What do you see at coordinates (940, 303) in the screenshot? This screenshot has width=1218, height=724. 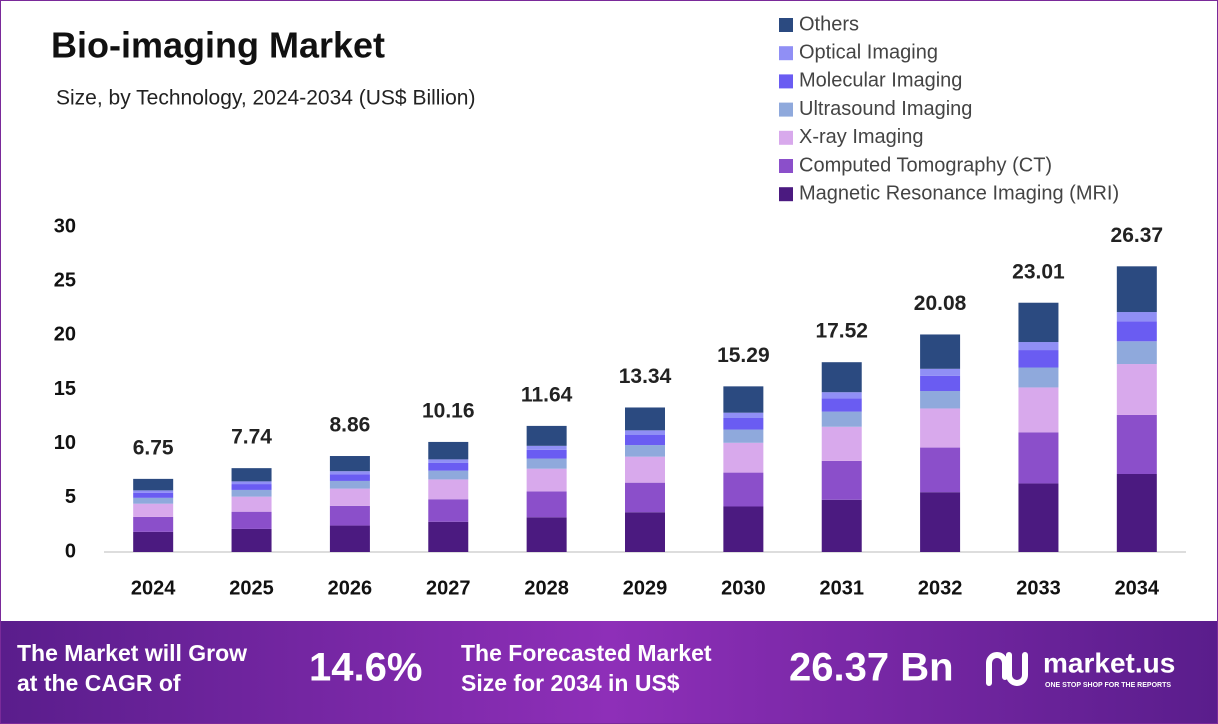 I see `total-label: 20.08` at bounding box center [940, 303].